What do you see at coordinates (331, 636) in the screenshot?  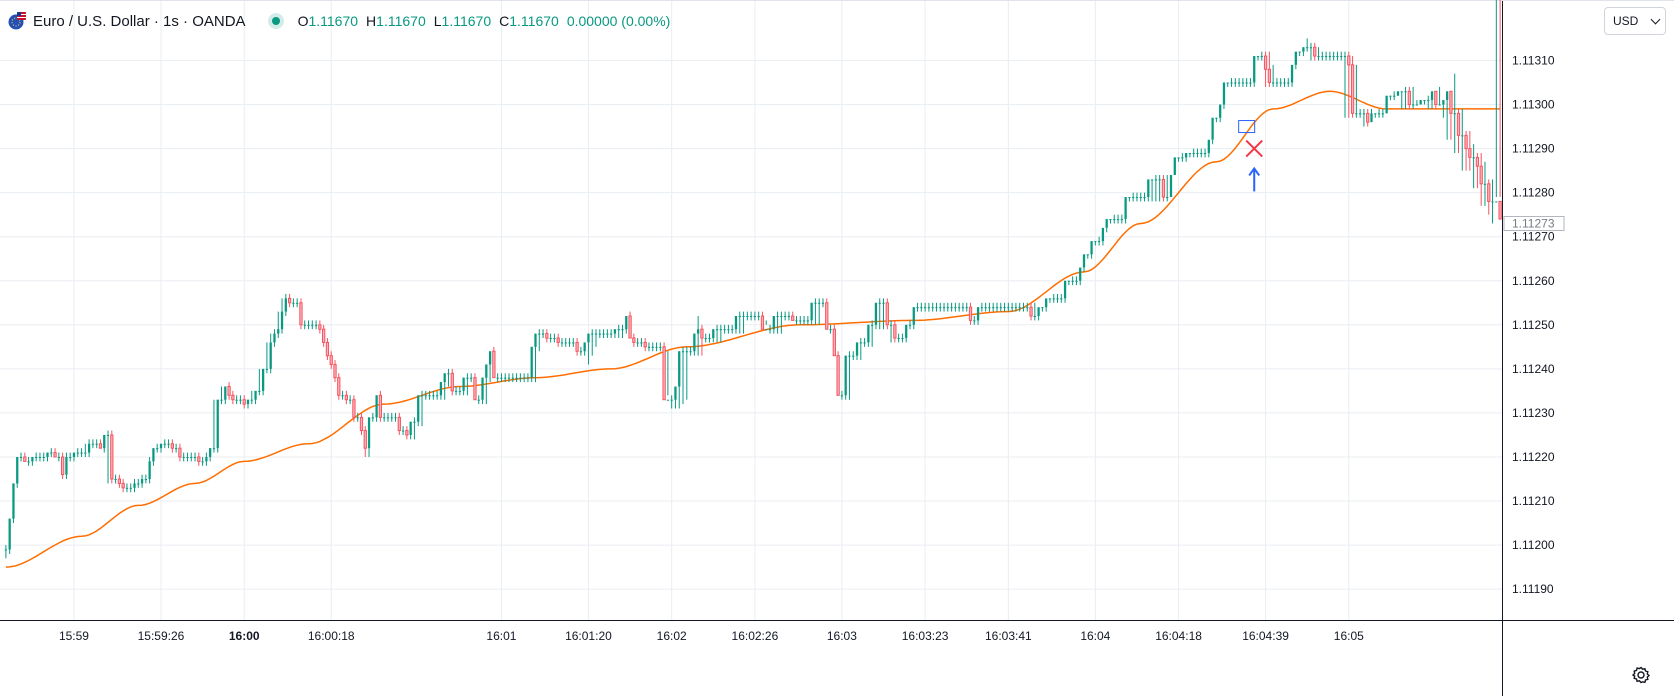 I see `time-tick-label: 16:00:18` at bounding box center [331, 636].